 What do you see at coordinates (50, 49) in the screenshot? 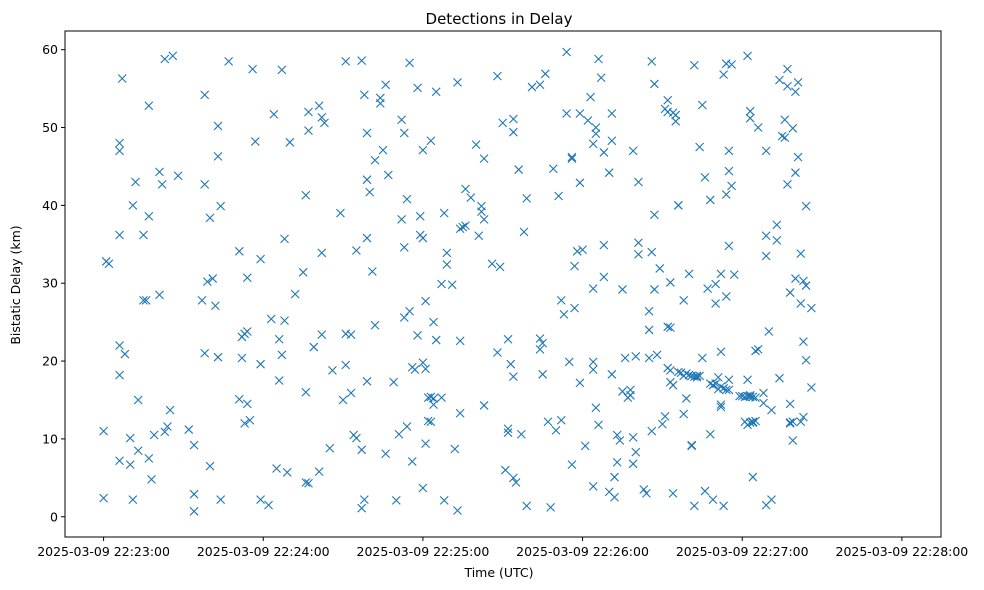
I see `y-tick-label-6: 60` at bounding box center [50, 49].